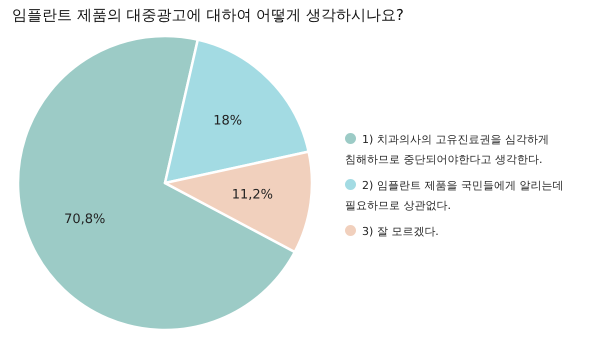 The height and width of the screenshot is (344, 600). I want to click on legend-label: 3) 잘 모르겠다., so click(400, 232).